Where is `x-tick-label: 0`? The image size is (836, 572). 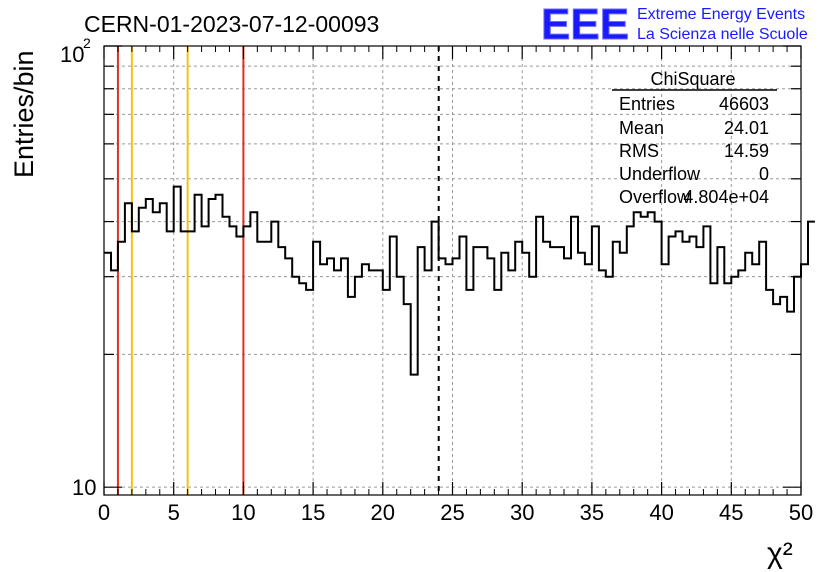
x-tick-label: 0 is located at coordinates (104, 512).